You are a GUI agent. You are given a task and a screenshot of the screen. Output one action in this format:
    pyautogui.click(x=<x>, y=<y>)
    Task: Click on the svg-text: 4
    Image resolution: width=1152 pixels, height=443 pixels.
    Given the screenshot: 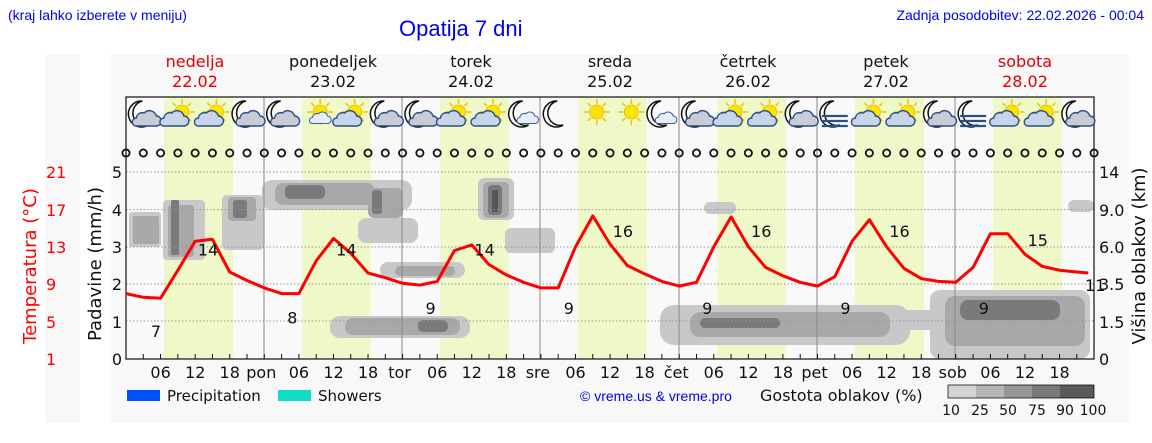 What is the action you would take?
    pyautogui.click(x=117, y=210)
    